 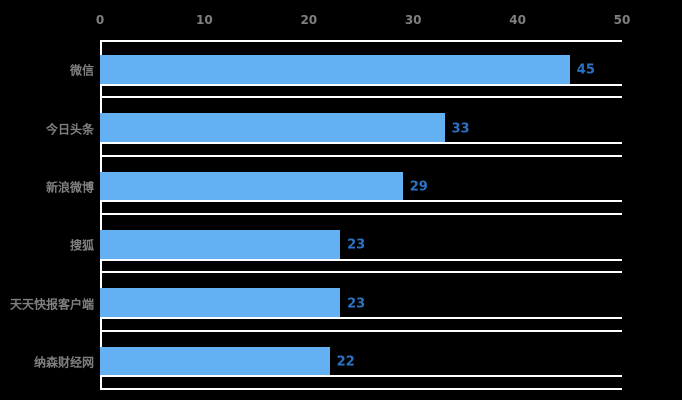 I want to click on y-axis-category-label: 纳森财经网, so click(x=63, y=362).